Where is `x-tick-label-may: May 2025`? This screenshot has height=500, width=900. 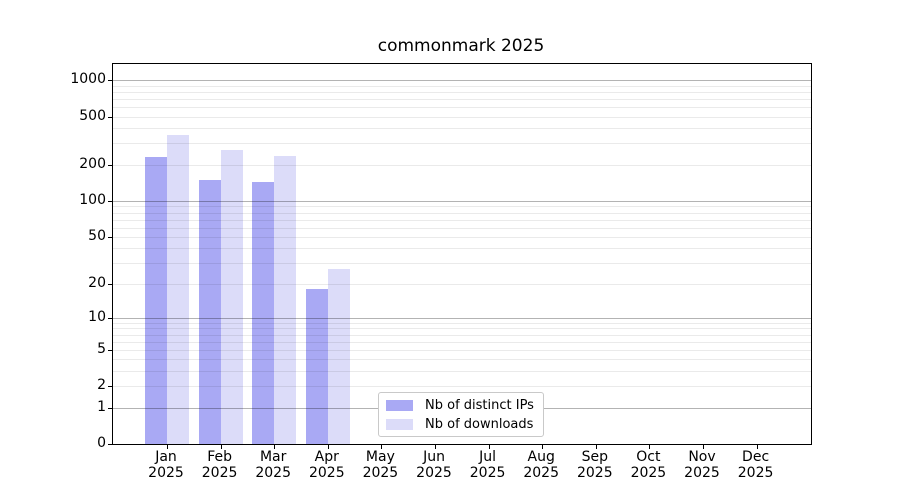
x-tick-label-may: May 2025 is located at coordinates (380, 465).